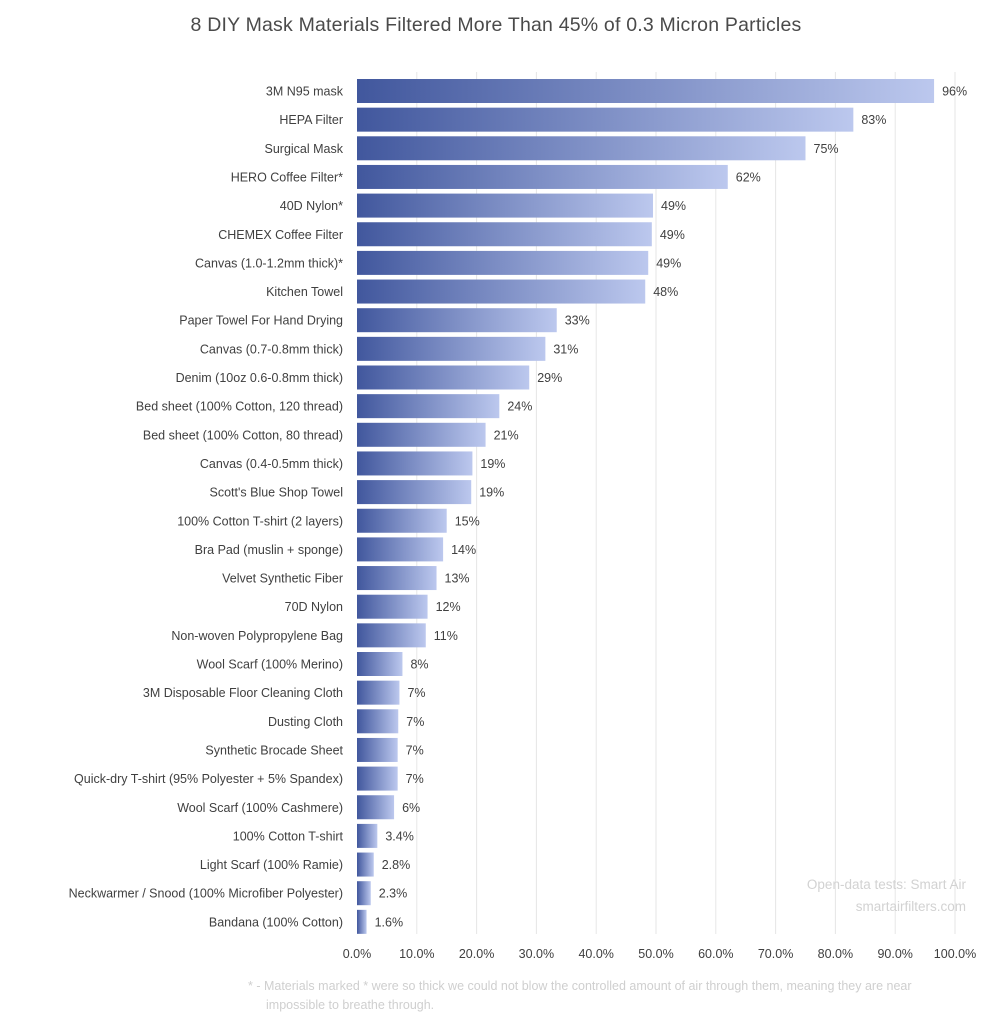 The image size is (992, 1024). Describe the element at coordinates (910, 906) in the screenshot. I see `source-url: smartairfilters.com` at that location.